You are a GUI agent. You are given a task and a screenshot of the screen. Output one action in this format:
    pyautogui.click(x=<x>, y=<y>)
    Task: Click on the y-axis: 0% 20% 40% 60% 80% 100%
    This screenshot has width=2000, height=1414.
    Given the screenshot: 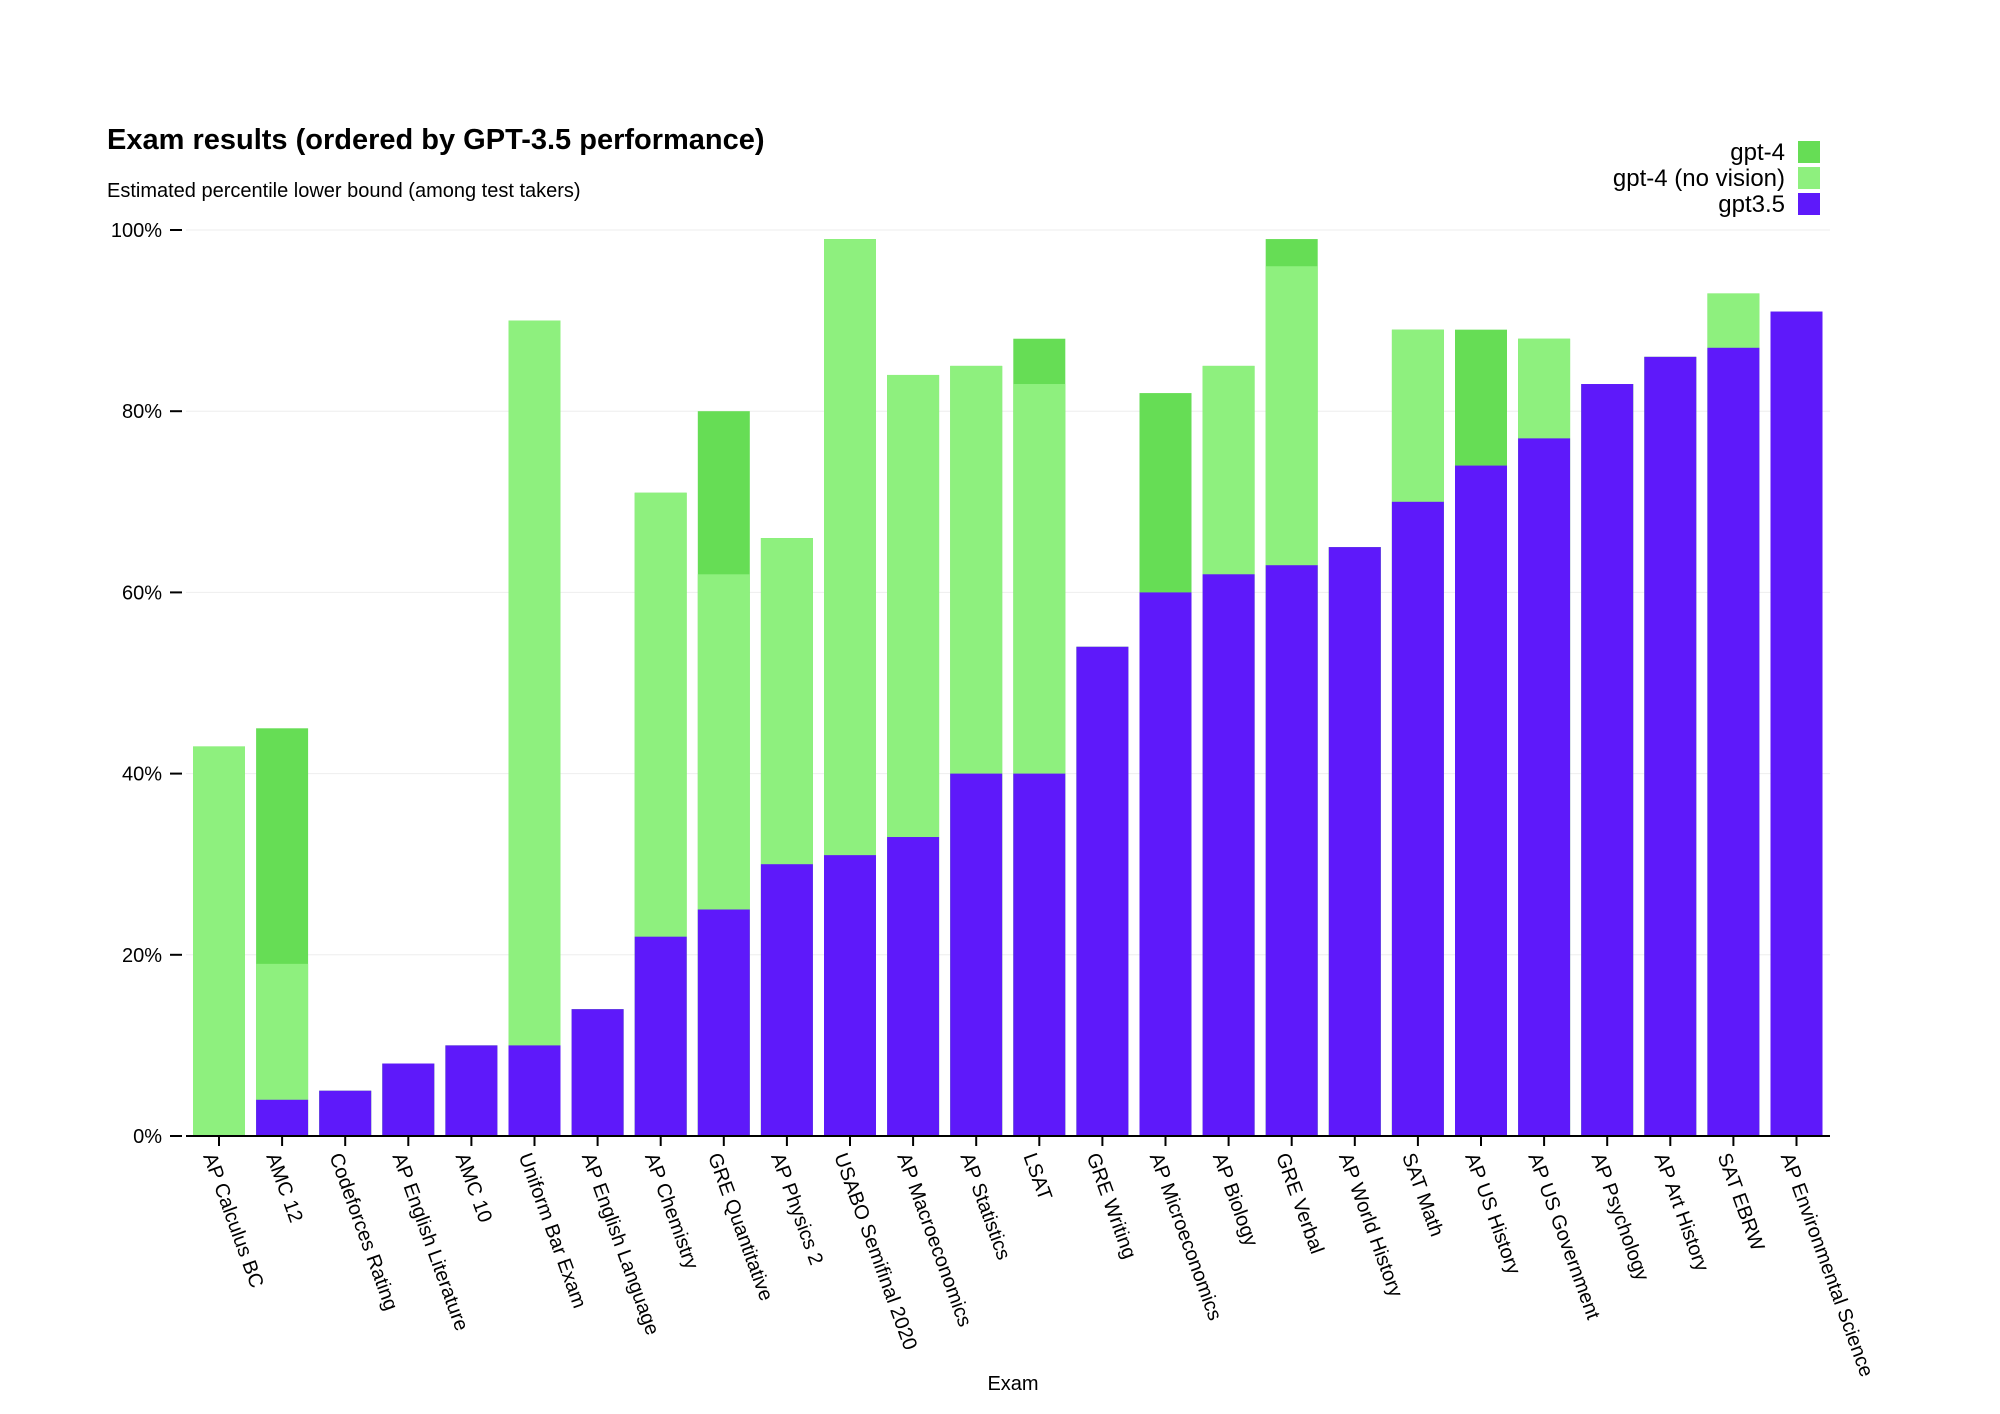 What is the action you would take?
    pyautogui.click(x=146, y=684)
    